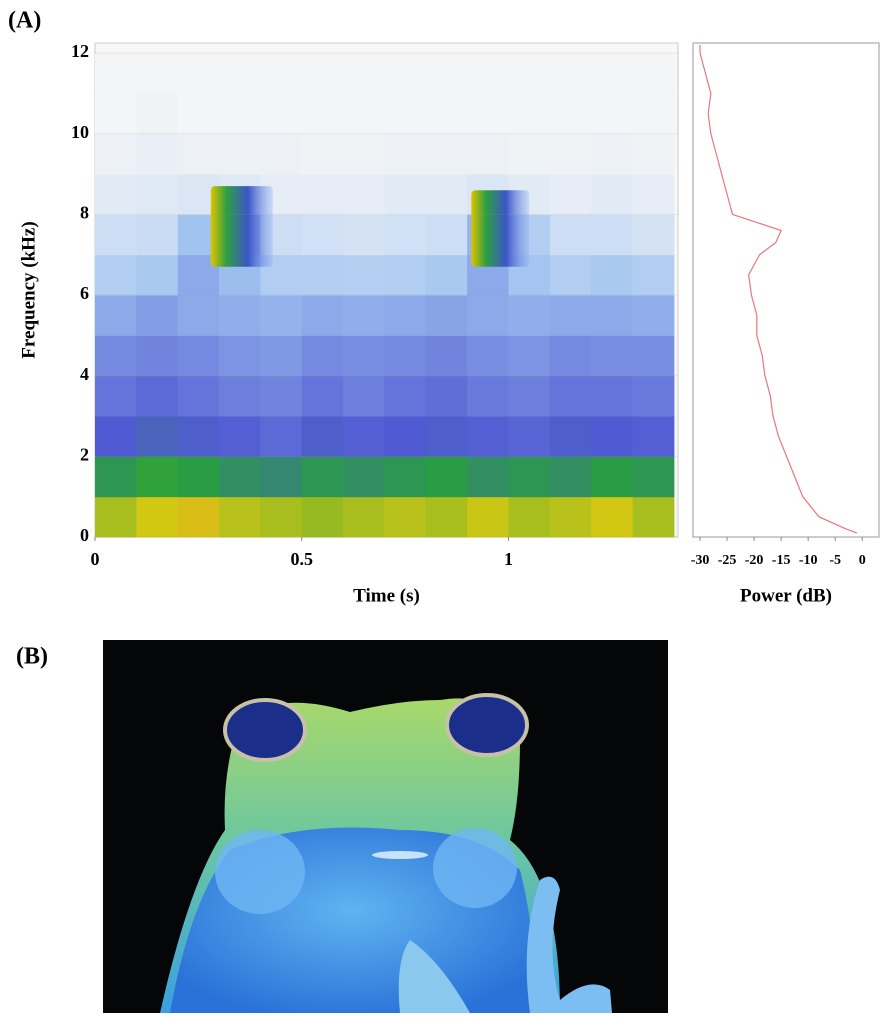  Describe the element at coordinates (786, 290) in the screenshot. I see `plot-area` at that location.